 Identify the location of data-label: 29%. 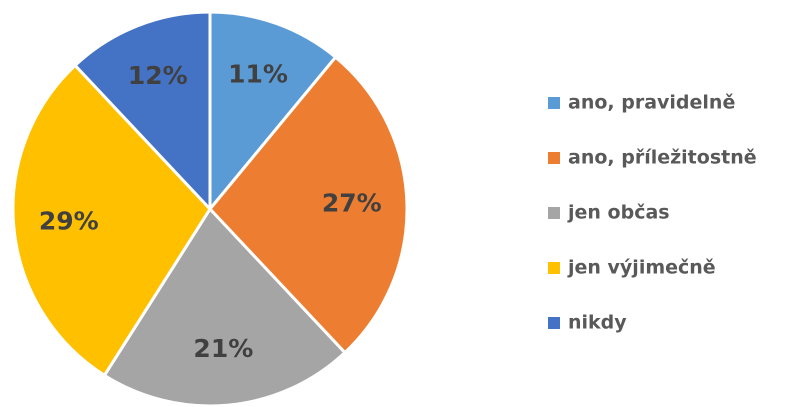
(69, 220).